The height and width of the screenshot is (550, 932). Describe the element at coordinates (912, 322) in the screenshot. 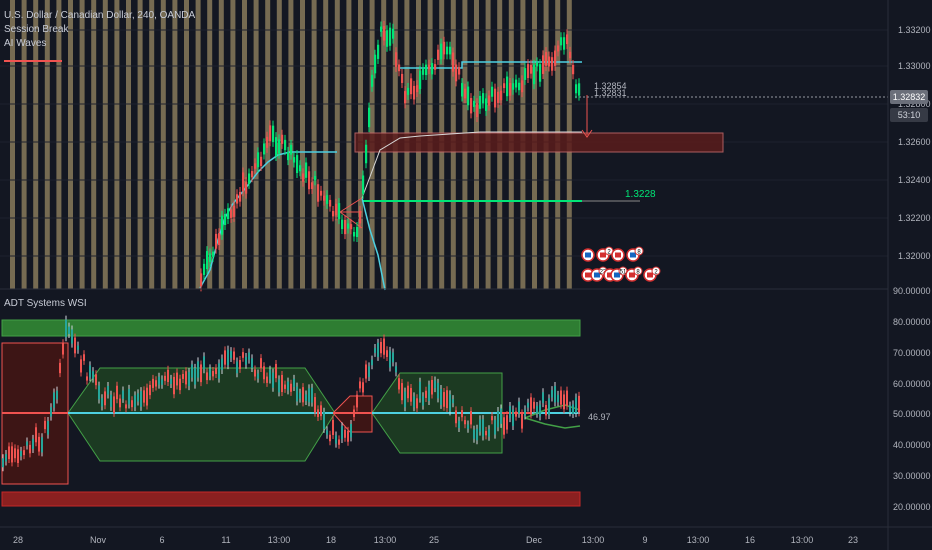

I see `osc-tick-label: 80.00000` at that location.